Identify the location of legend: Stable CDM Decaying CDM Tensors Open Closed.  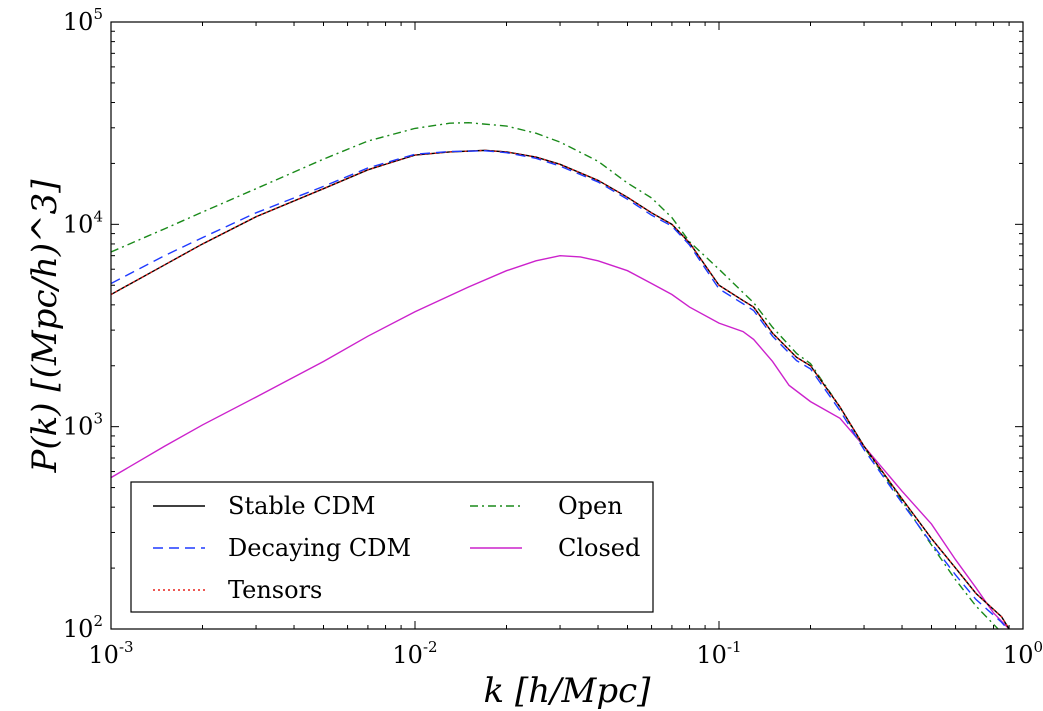
(392, 547).